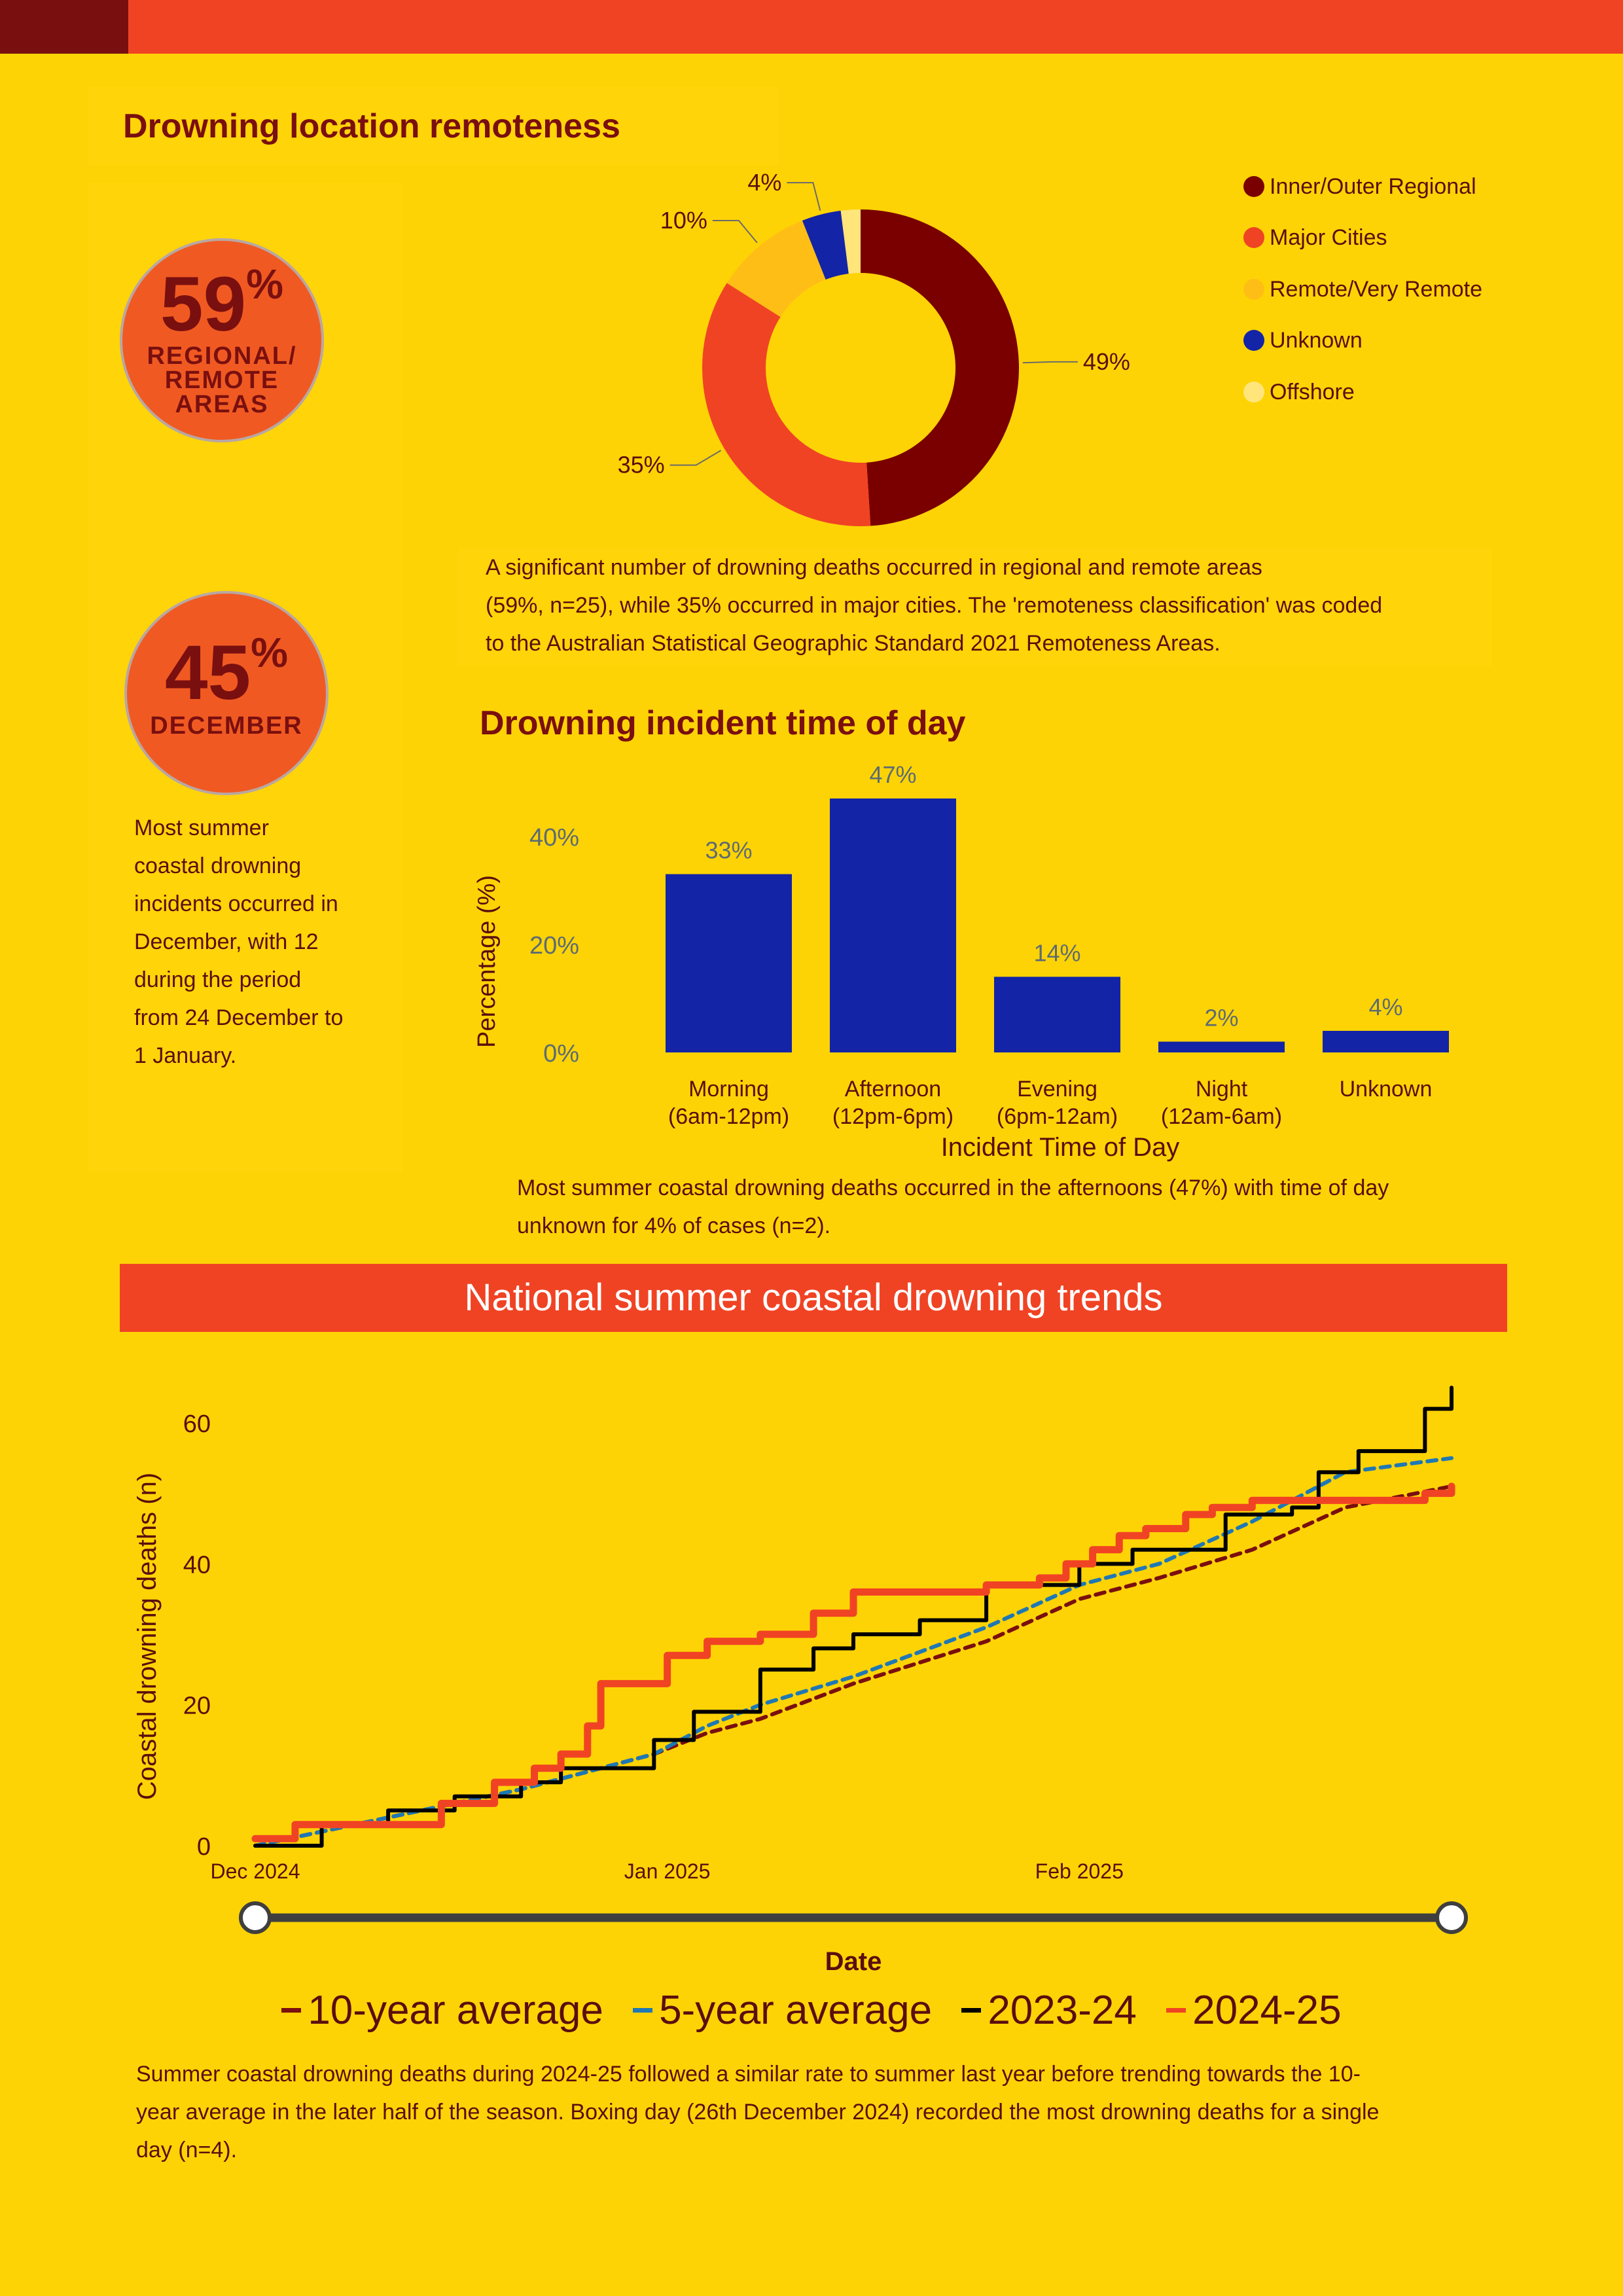  Describe the element at coordinates (723, 723) in the screenshot. I see `time-of-day-title: Drowning incident time of day` at that location.